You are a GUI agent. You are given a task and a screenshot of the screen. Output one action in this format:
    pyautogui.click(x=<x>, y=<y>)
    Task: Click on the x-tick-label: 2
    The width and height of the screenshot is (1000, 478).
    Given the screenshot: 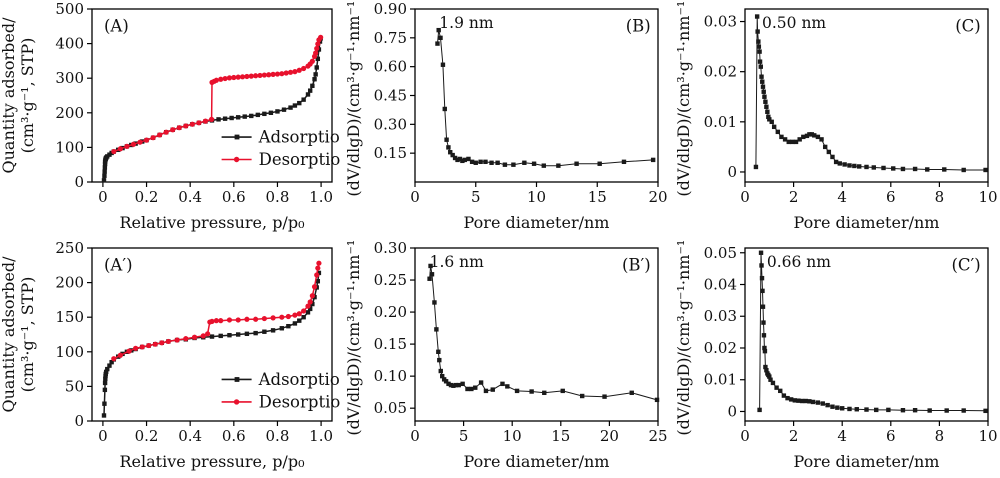 What is the action you would take?
    pyautogui.click(x=794, y=197)
    